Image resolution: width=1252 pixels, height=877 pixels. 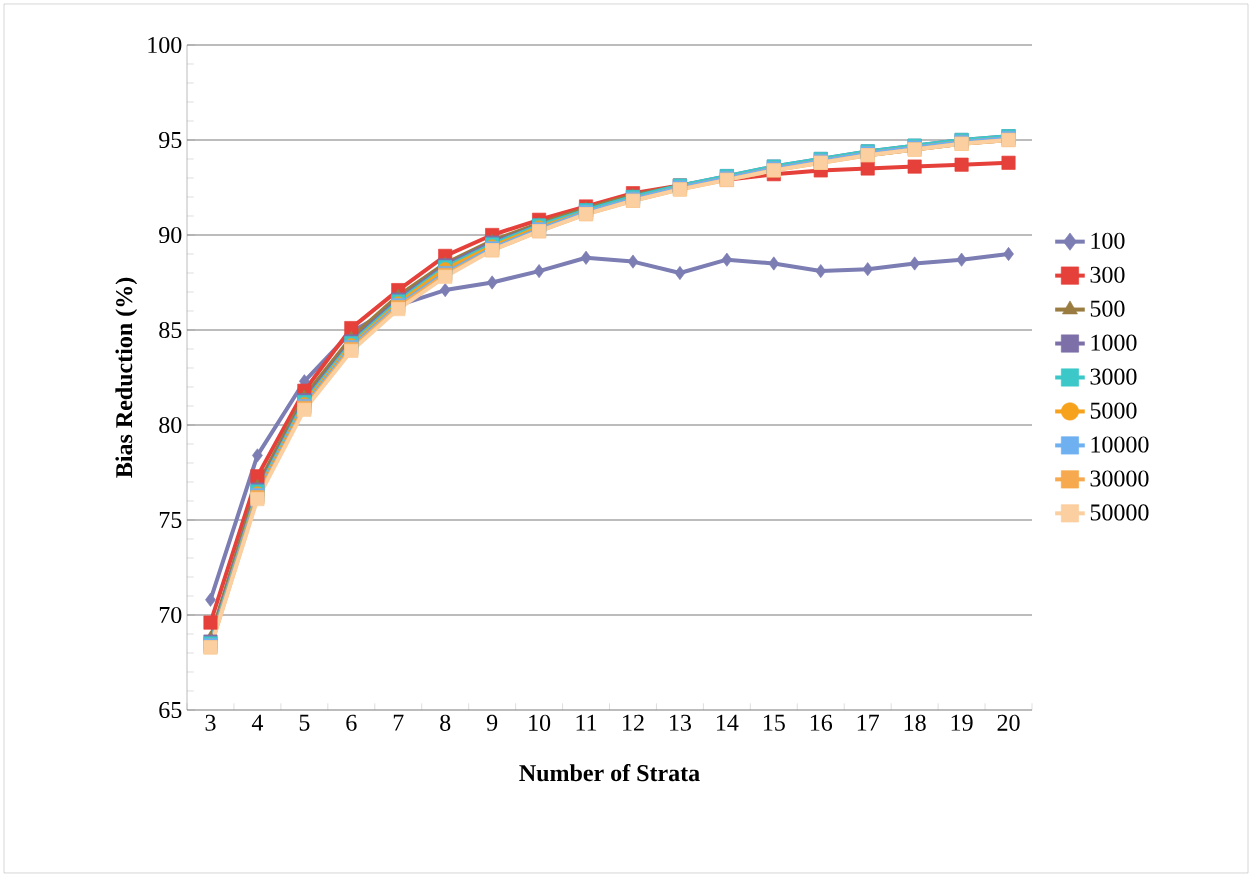 I want to click on x-tick-label: 5, so click(x=304, y=722).